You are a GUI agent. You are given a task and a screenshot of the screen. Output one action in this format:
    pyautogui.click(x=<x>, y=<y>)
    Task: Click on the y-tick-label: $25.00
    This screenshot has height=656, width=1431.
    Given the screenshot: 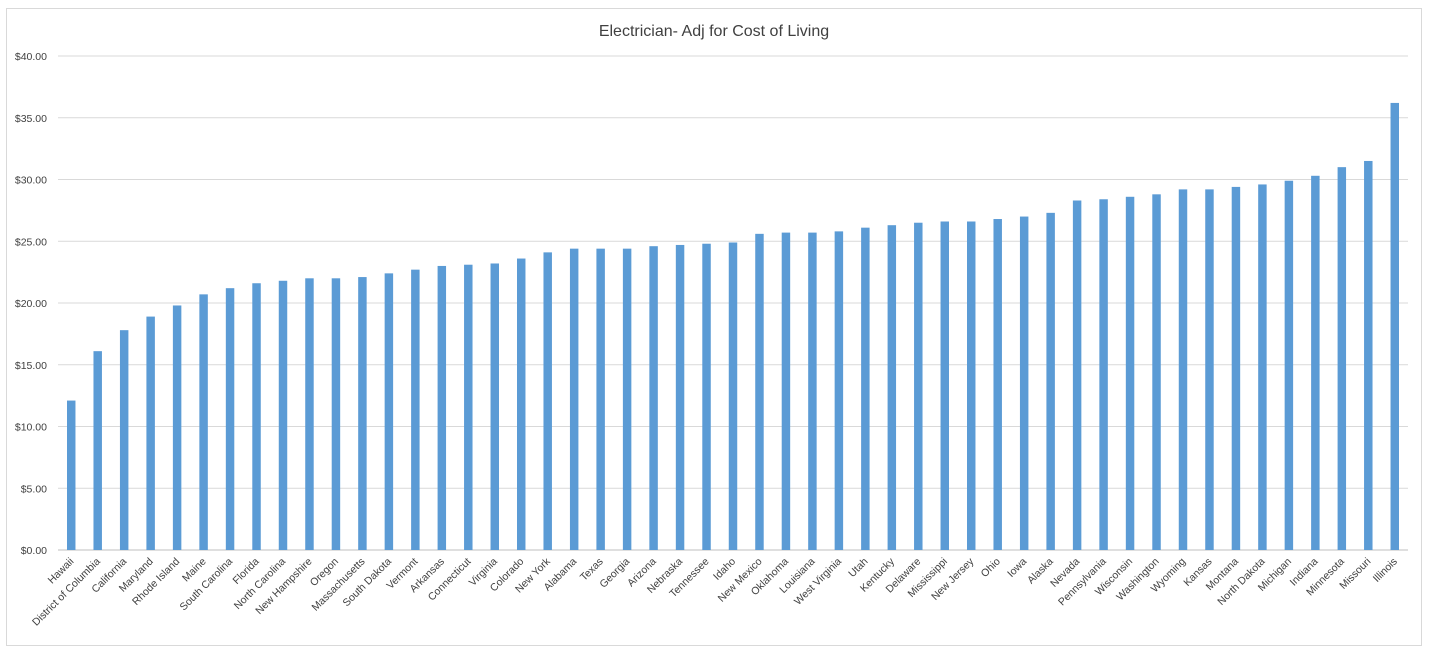 What is the action you would take?
    pyautogui.click(x=31, y=242)
    